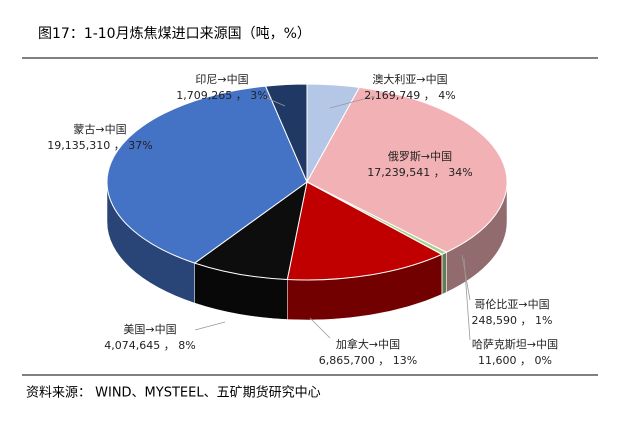 The width and height of the screenshot is (634, 426). Describe the element at coordinates (512, 320) in the screenshot. I see `data-label-value: 248,590 ， 1%` at that location.